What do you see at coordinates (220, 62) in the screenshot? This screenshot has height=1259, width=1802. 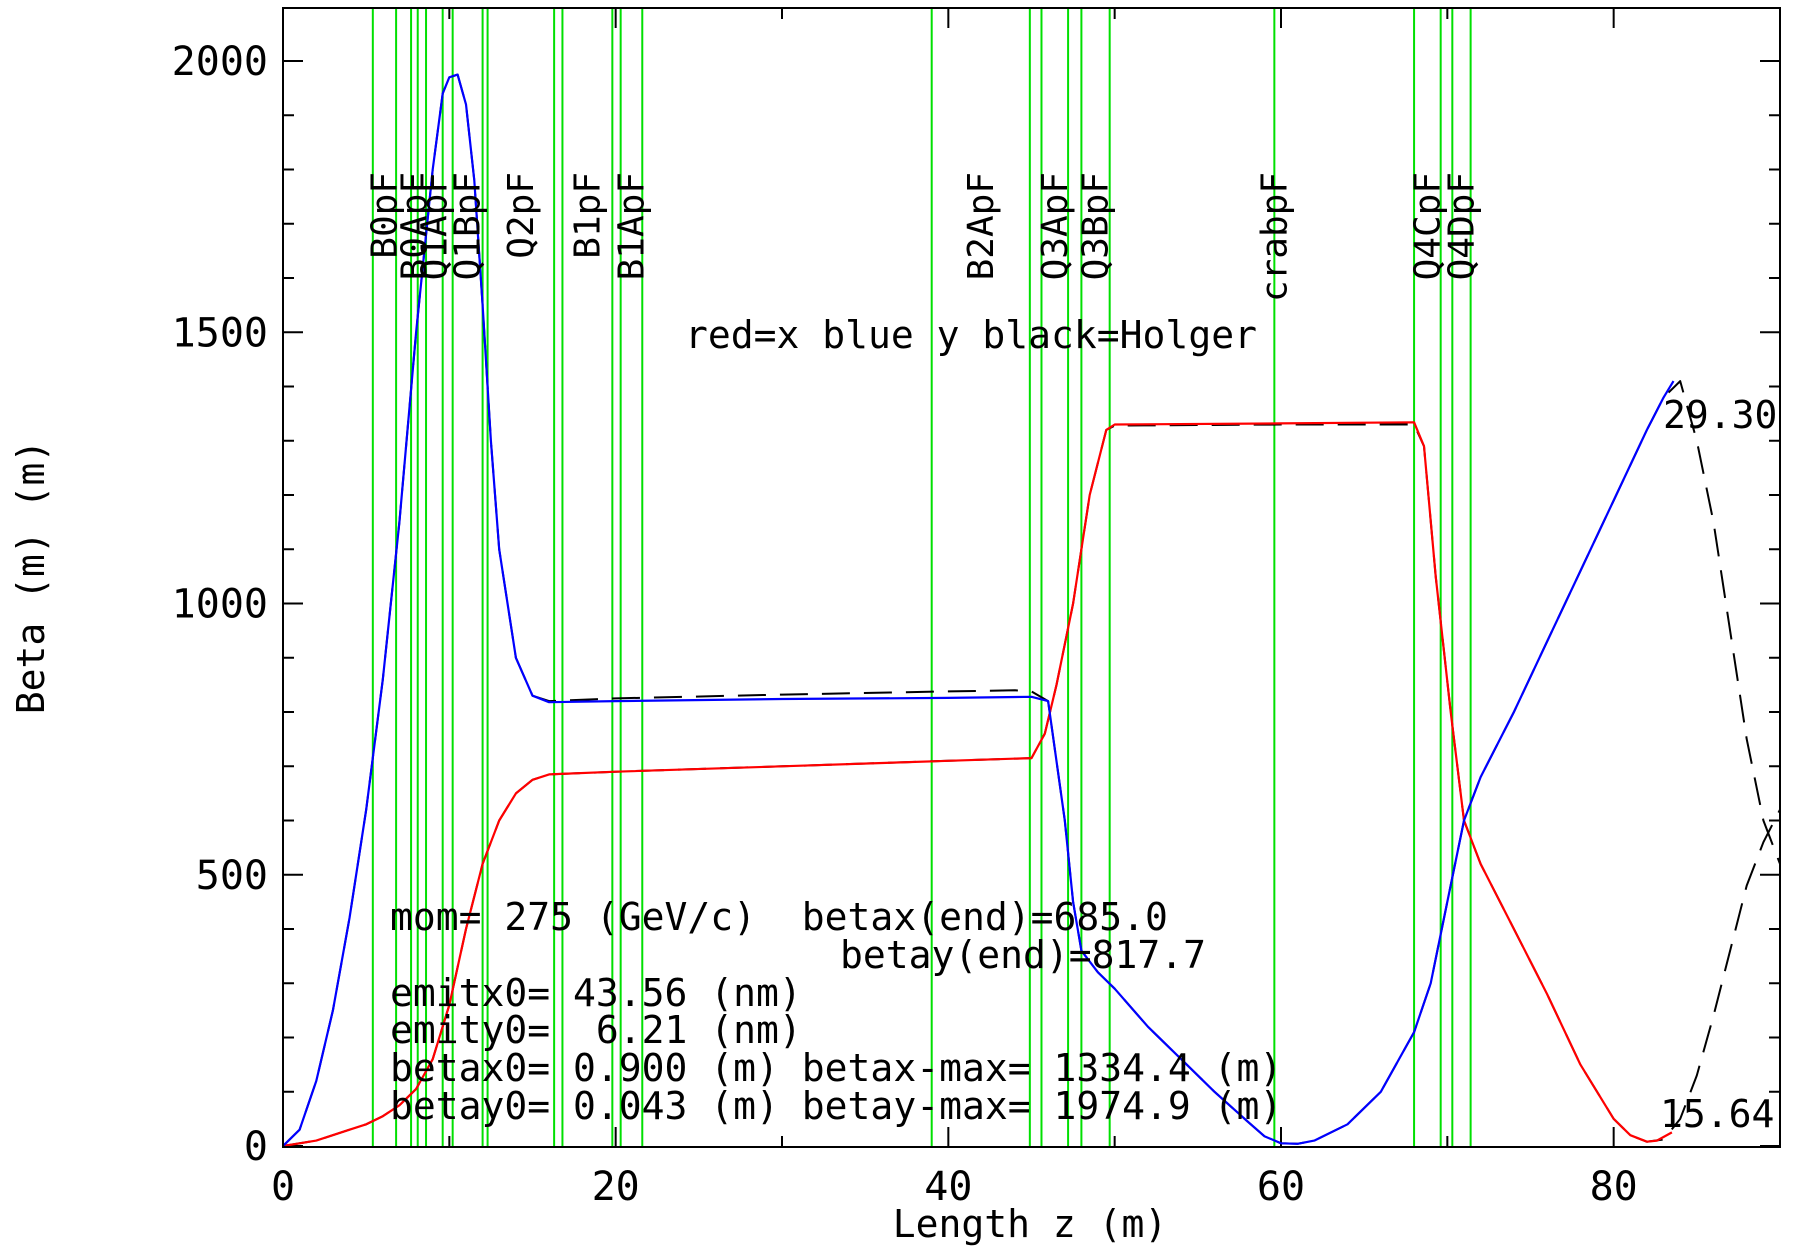 I see `y-tick-label: 2000` at bounding box center [220, 62].